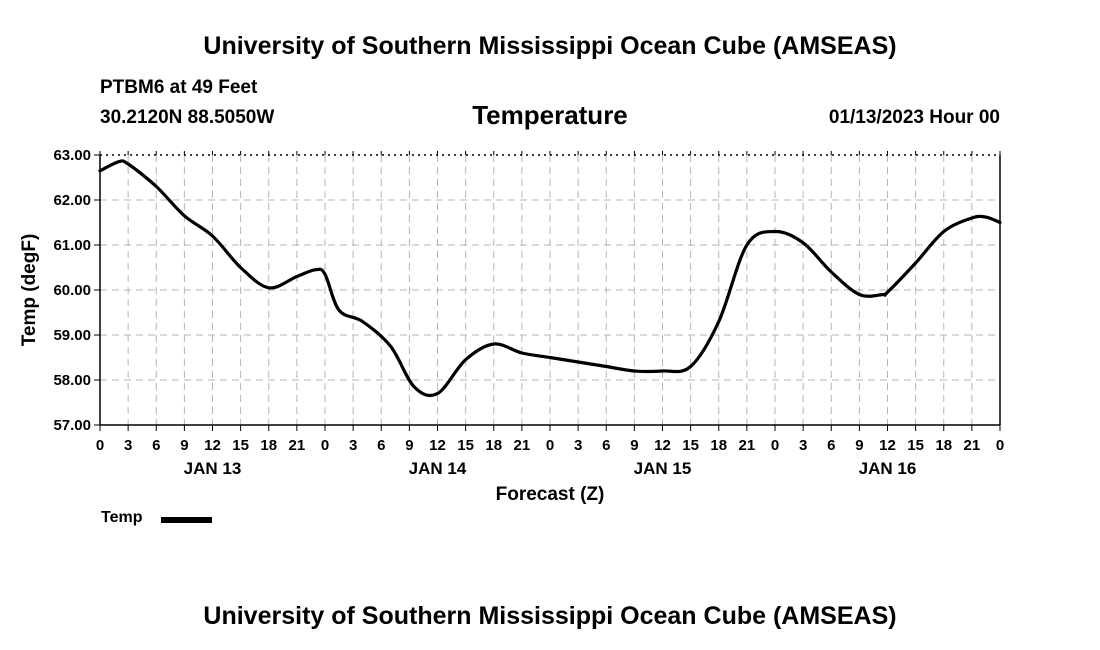 This screenshot has width=1100, height=650. What do you see at coordinates (72, 290) in the screenshot?
I see `y-tick-label: 60.00` at bounding box center [72, 290].